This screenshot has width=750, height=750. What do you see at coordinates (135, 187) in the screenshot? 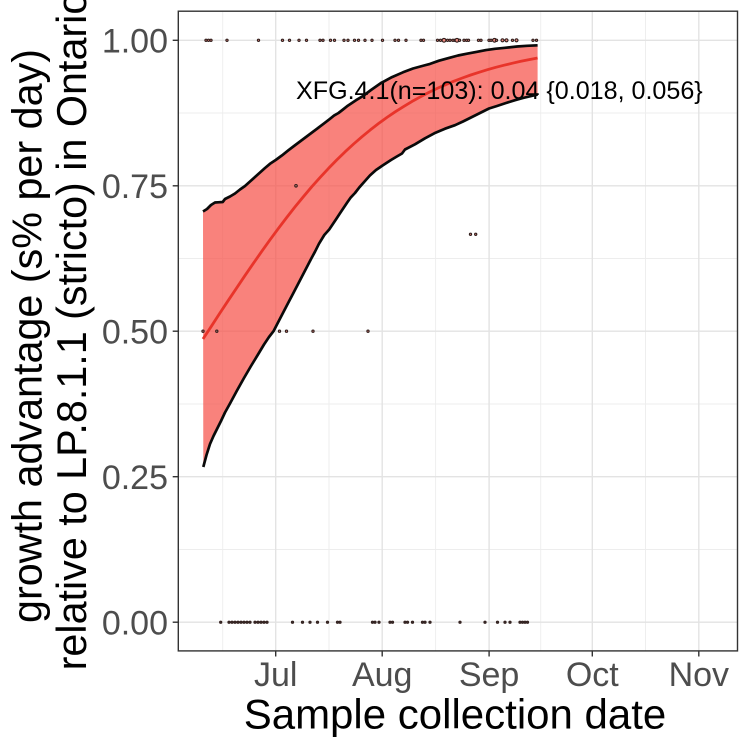
I see `svg-text: 0.75` at bounding box center [135, 187].